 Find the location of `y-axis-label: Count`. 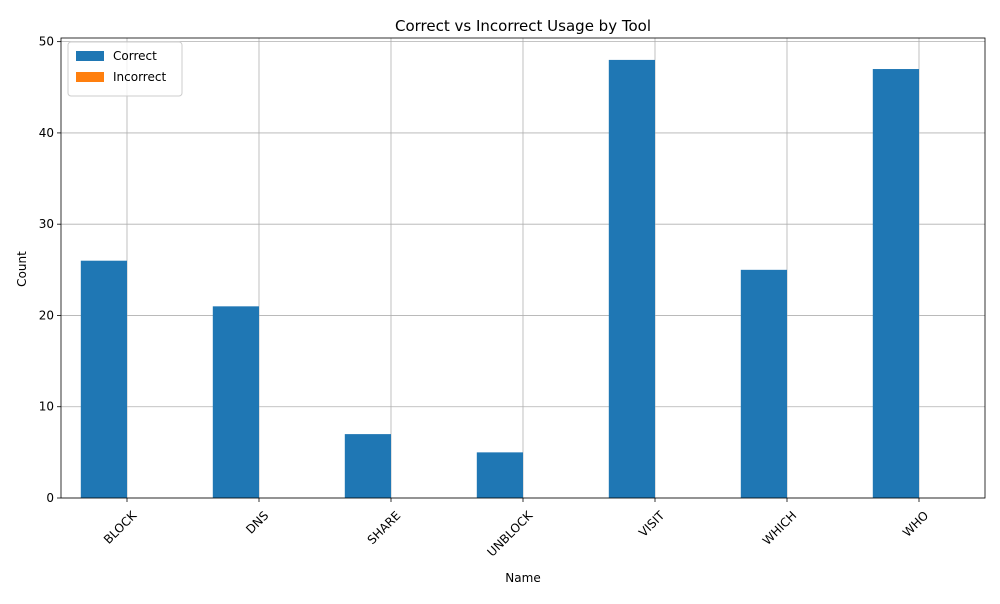

y-axis-label: Count is located at coordinates (22, 269).